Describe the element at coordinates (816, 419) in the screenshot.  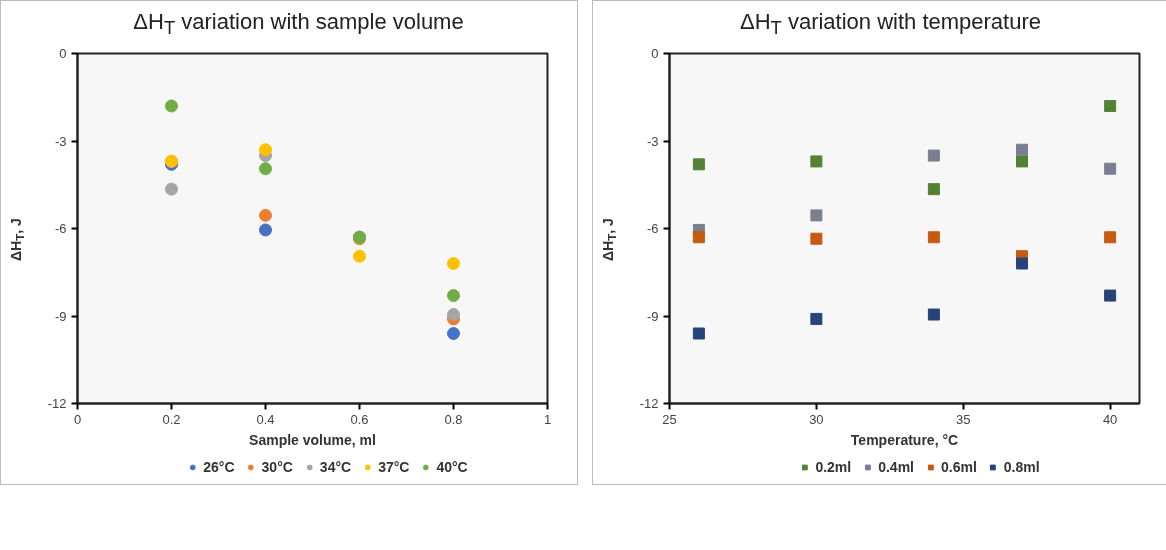
I see `x-tick-label: 30` at that location.